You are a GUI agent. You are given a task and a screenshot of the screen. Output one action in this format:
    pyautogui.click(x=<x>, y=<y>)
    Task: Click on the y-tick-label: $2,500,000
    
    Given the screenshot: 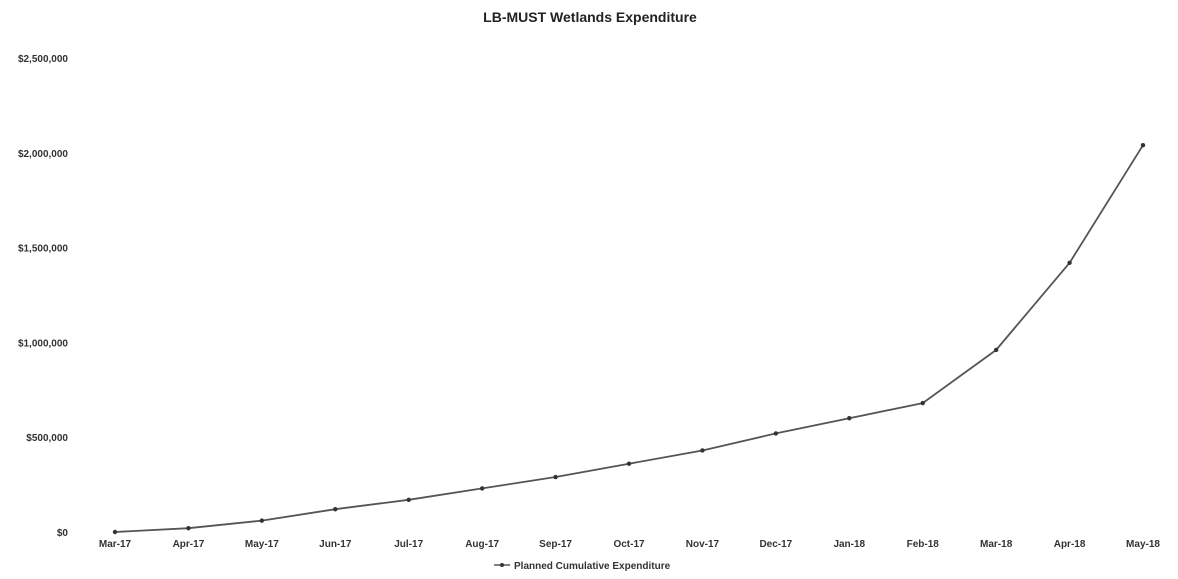 What is the action you would take?
    pyautogui.click(x=43, y=59)
    